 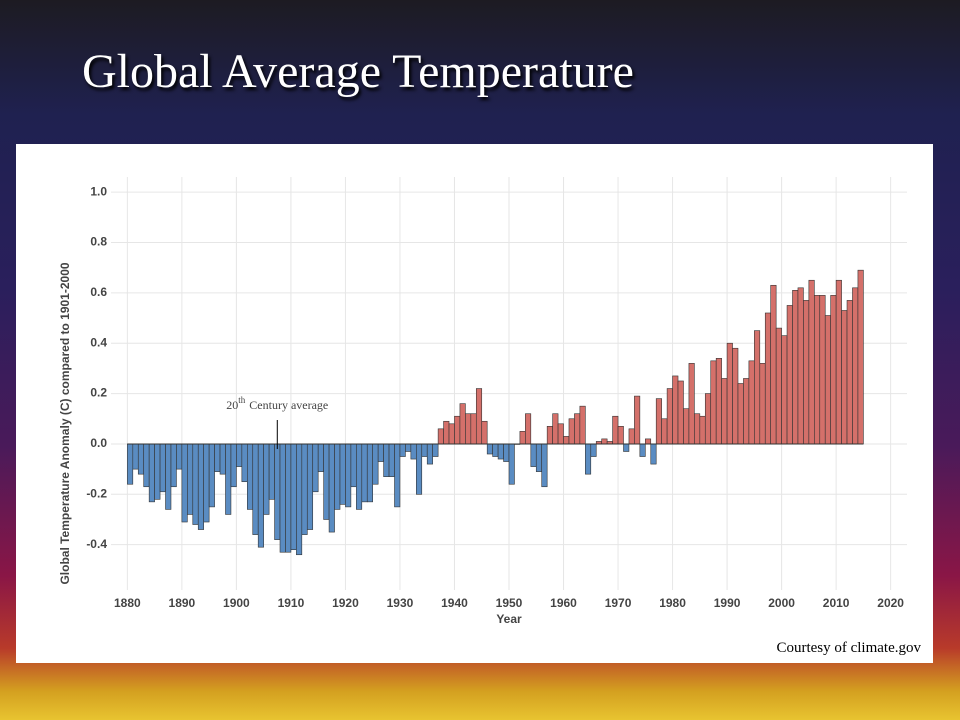 I want to click on y-tick-label: 0.0, so click(x=98, y=443).